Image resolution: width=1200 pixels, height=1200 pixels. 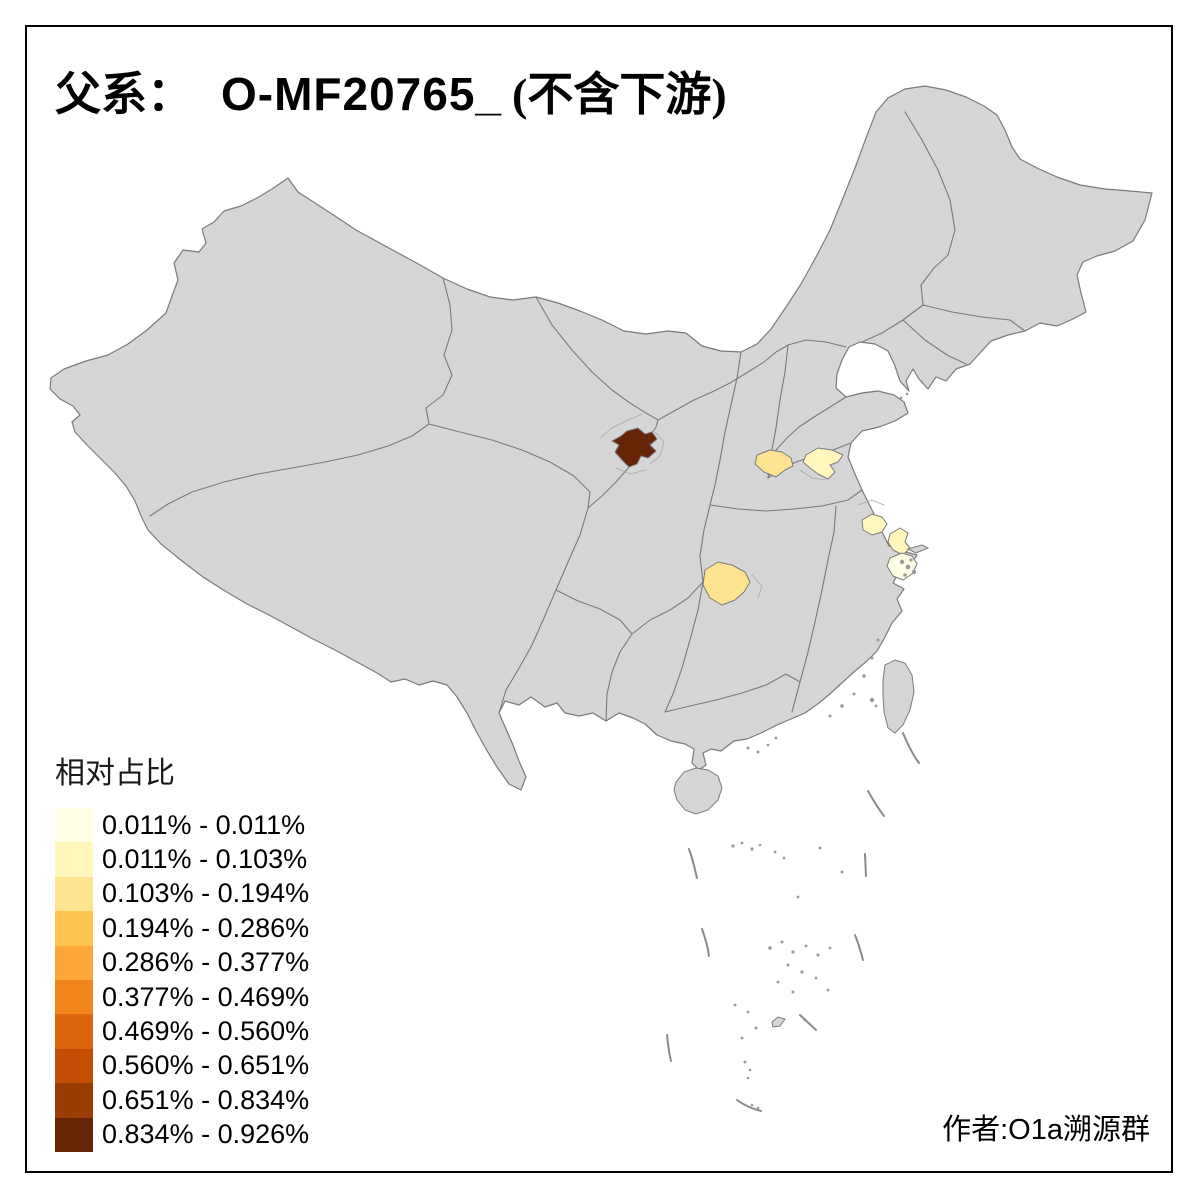 What do you see at coordinates (362, 94) in the screenshot?
I see `title-haplogroup-code: O-MF20765_` at bounding box center [362, 94].